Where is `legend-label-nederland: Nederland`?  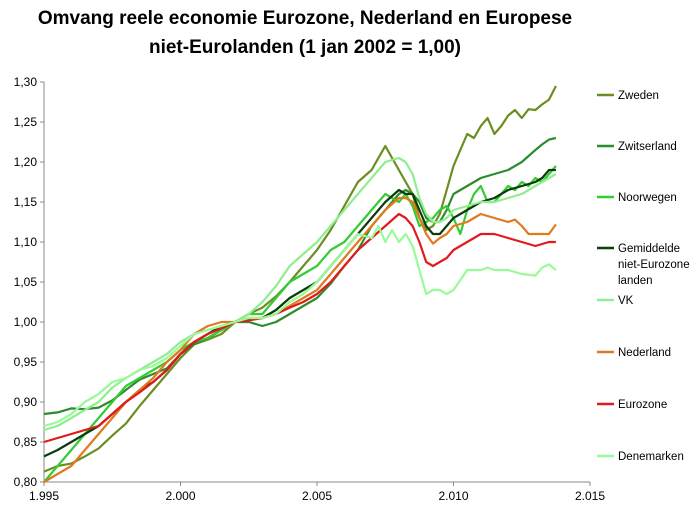
legend-label-nederland: Nederland is located at coordinates (644, 353).